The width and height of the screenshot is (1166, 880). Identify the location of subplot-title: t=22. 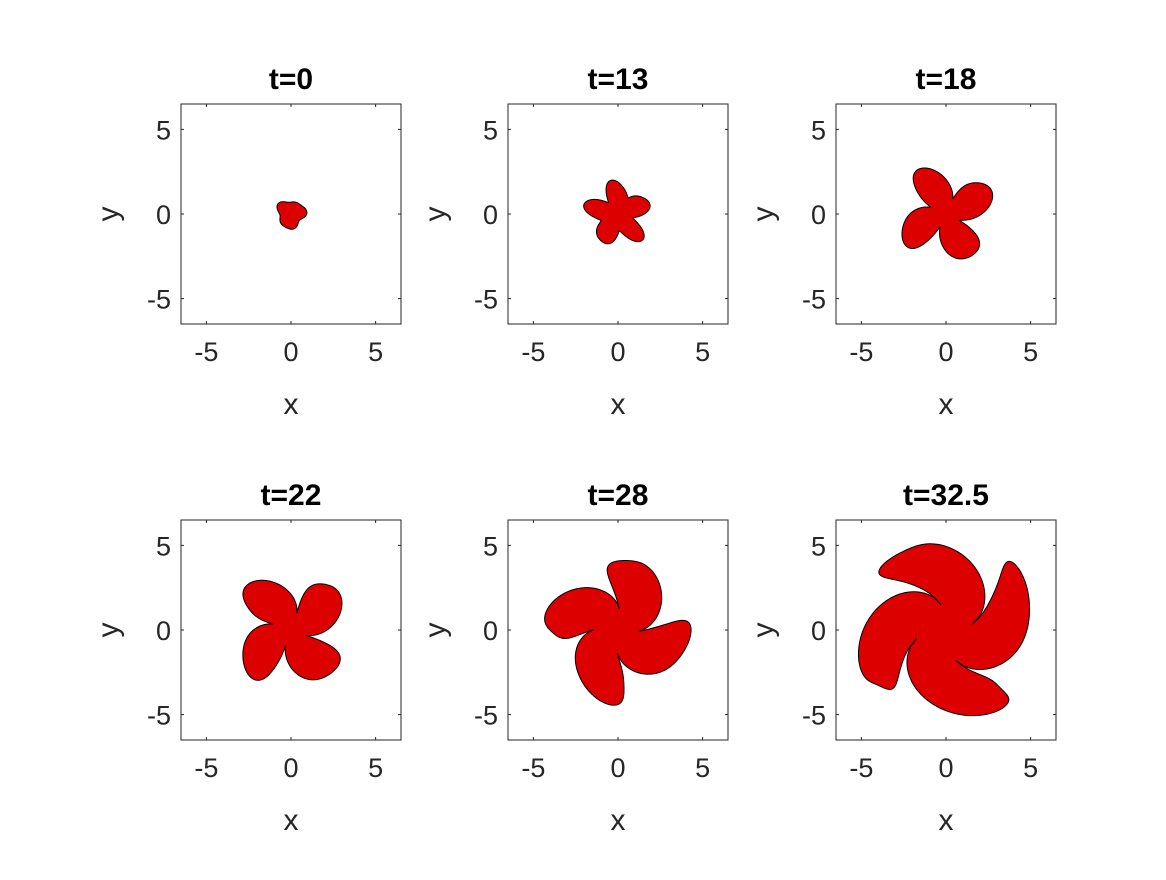
(291, 495).